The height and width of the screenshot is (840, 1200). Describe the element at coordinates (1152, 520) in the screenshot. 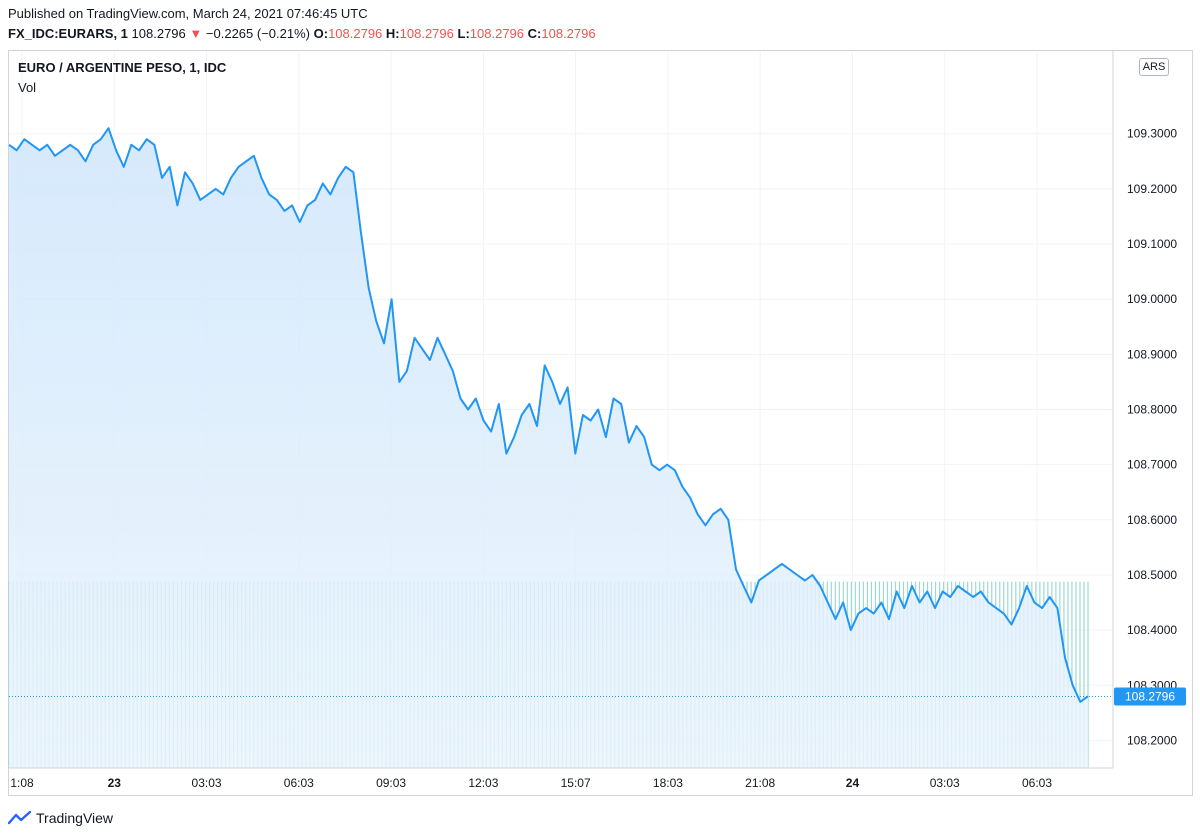

I see `y-tick-label: 108.6000` at that location.